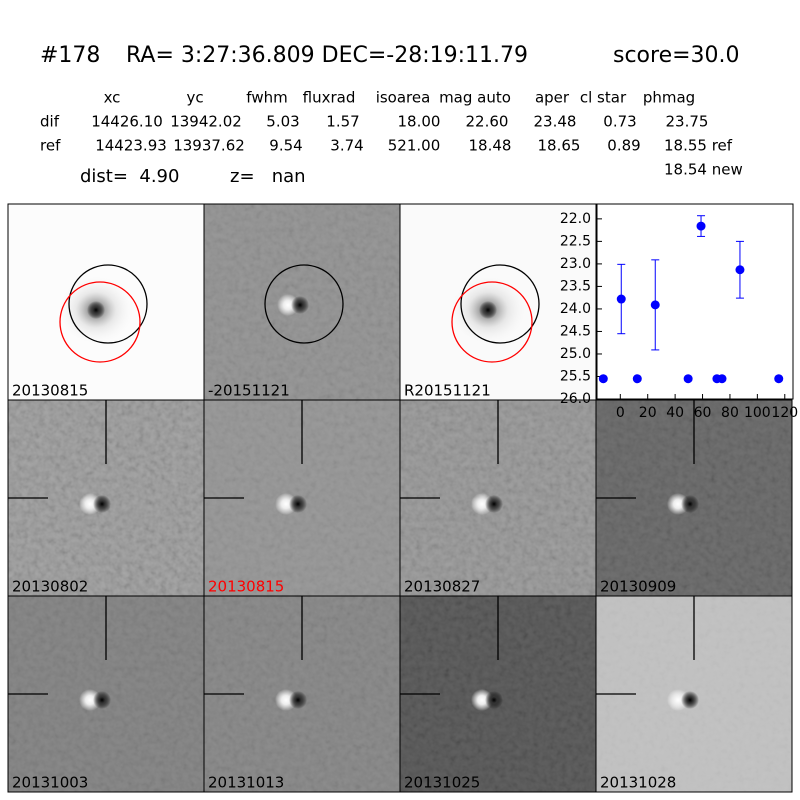 This screenshot has height=800, width=800. What do you see at coordinates (638, 587) in the screenshot?
I see `stamp-label: 20130909` at bounding box center [638, 587].